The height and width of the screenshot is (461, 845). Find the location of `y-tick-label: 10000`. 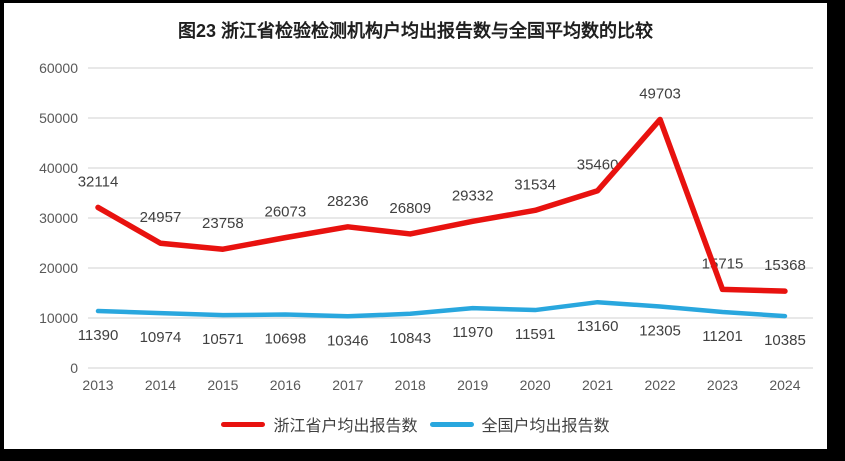

y-tick-label: 10000 is located at coordinates (58, 318).